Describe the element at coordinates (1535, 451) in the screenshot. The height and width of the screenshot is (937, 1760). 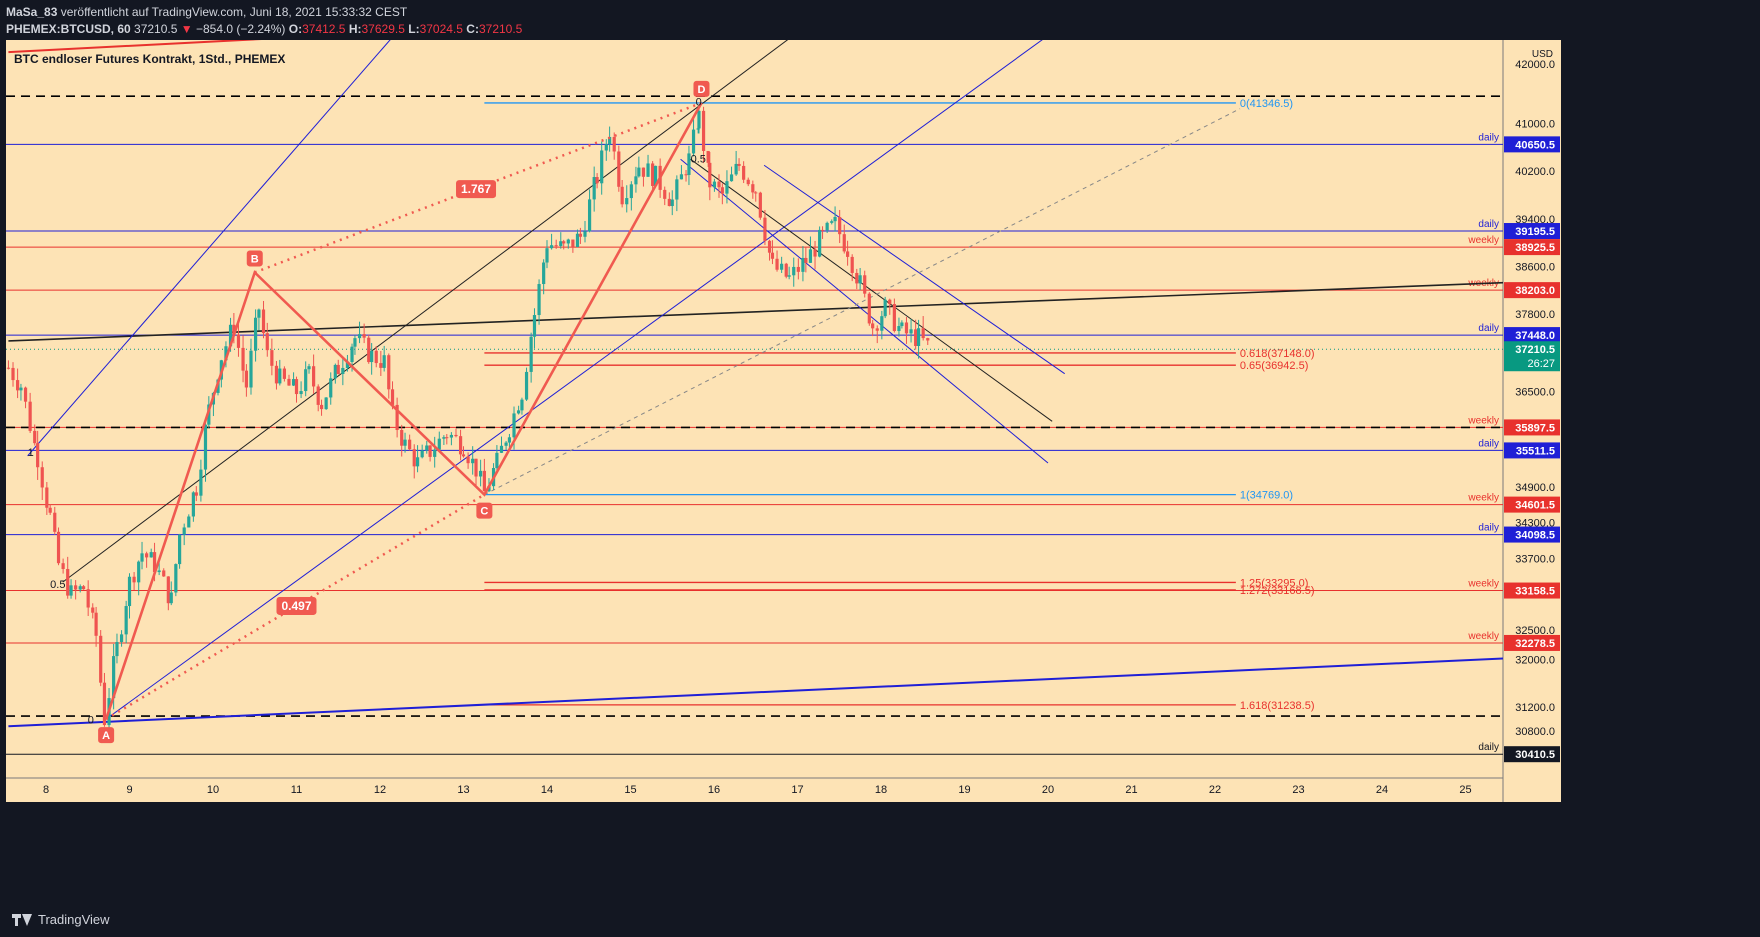
I see `price-axis-level-label: 35511.5` at that location.